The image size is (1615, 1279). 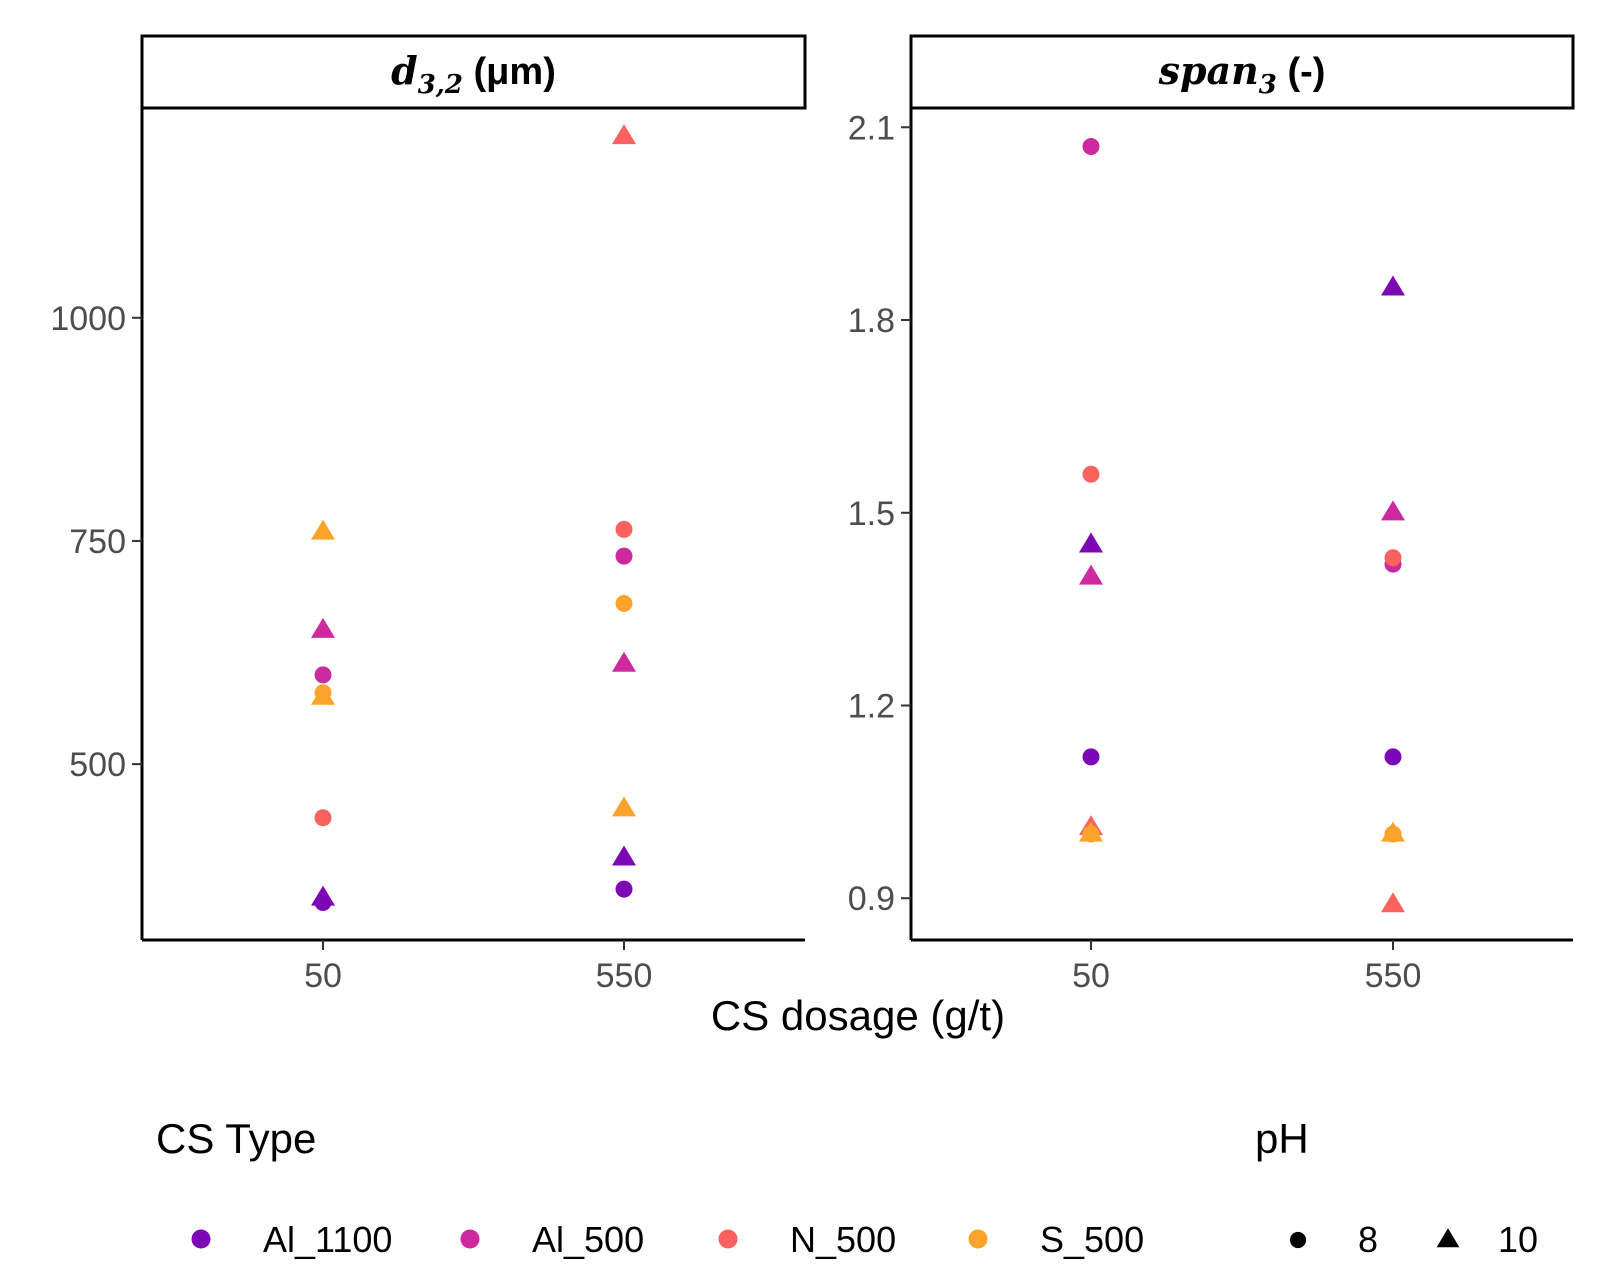 I want to click on points-span3, so click(x=1242, y=525).